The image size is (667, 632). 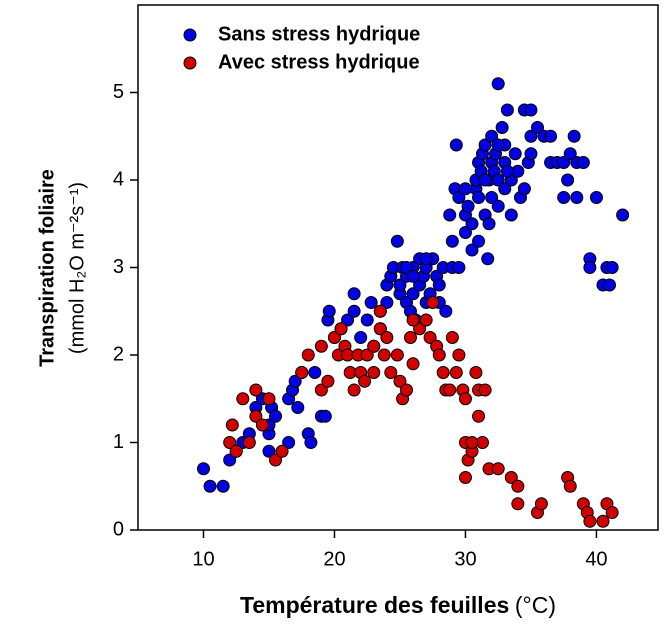 I want to click on x-axis-title: Température des feuilles (°C), so click(x=398, y=605).